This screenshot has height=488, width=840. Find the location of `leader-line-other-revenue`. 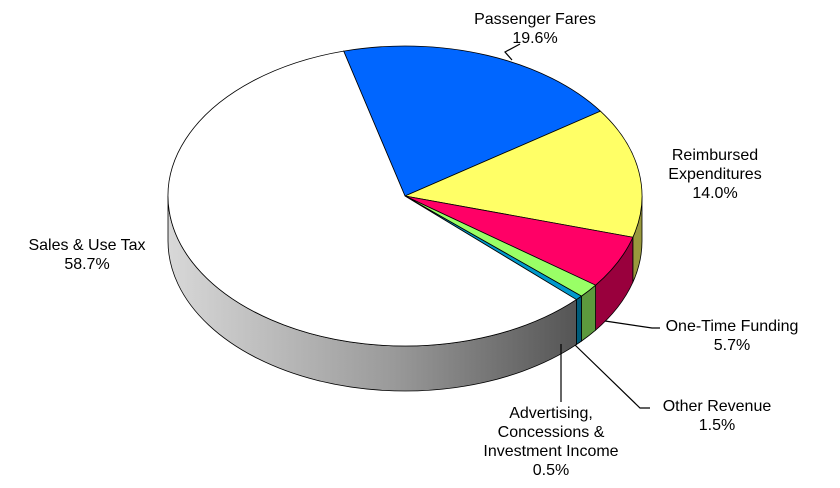

leader-line-other-revenue is located at coordinates (612, 376).